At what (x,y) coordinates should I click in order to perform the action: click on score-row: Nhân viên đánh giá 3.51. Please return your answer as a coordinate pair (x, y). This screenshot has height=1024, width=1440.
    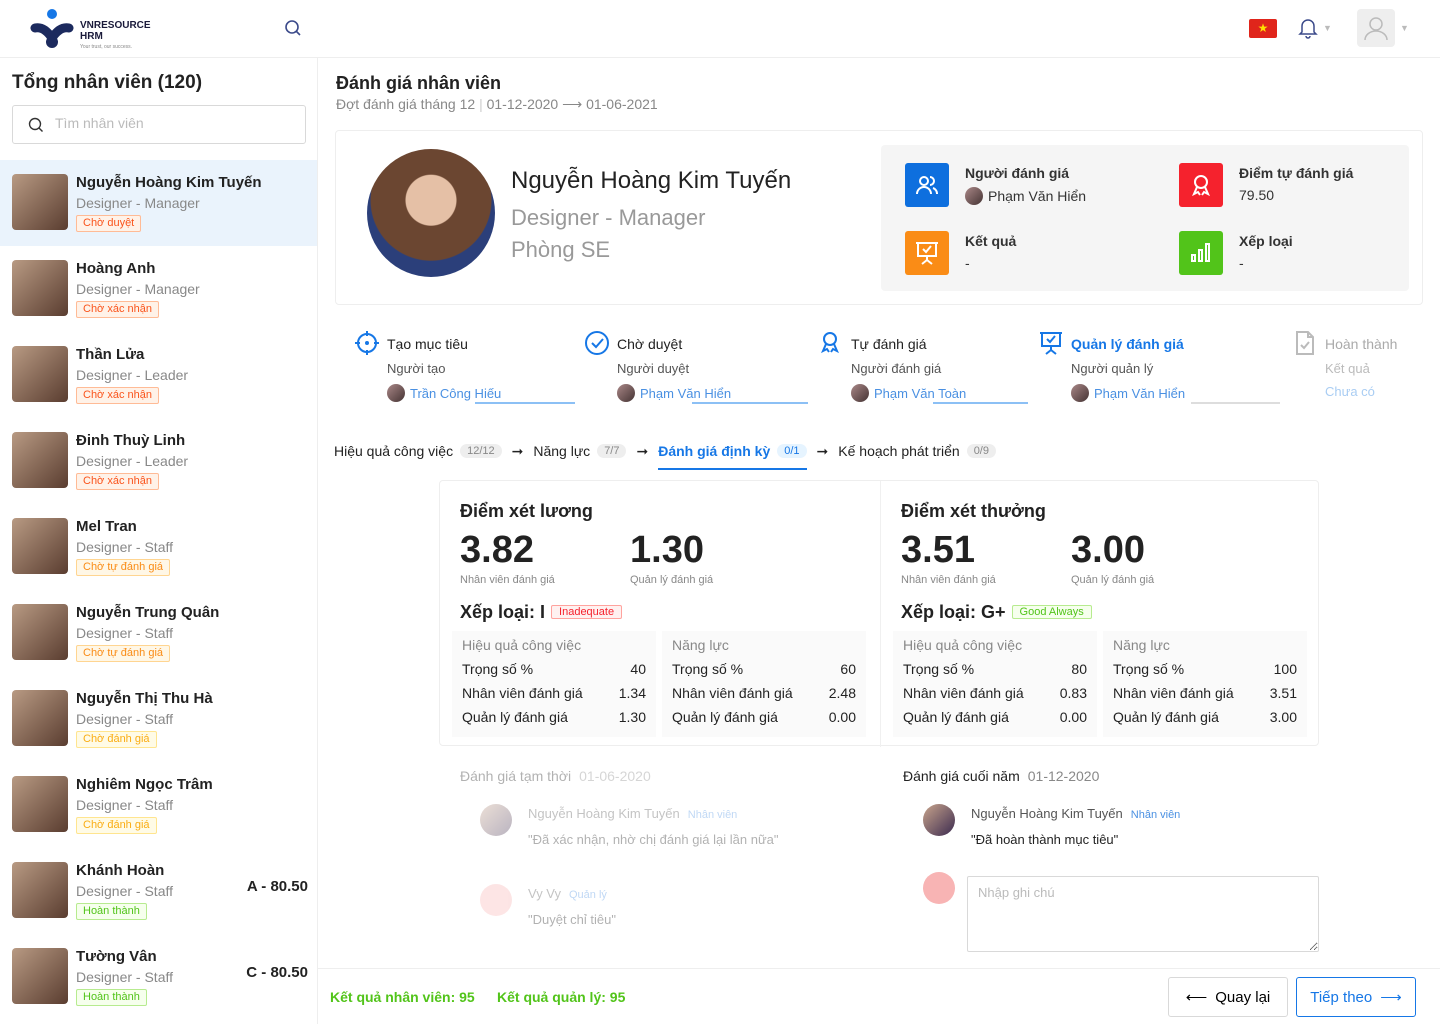
    Looking at the image, I should click on (1205, 693).